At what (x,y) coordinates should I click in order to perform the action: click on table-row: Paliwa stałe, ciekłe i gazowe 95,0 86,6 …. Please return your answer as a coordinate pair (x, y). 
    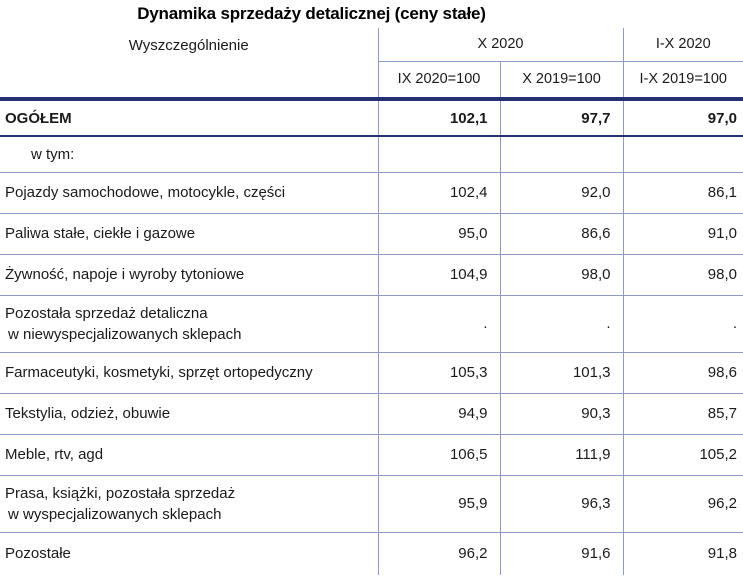
    Looking at the image, I should click on (371, 234).